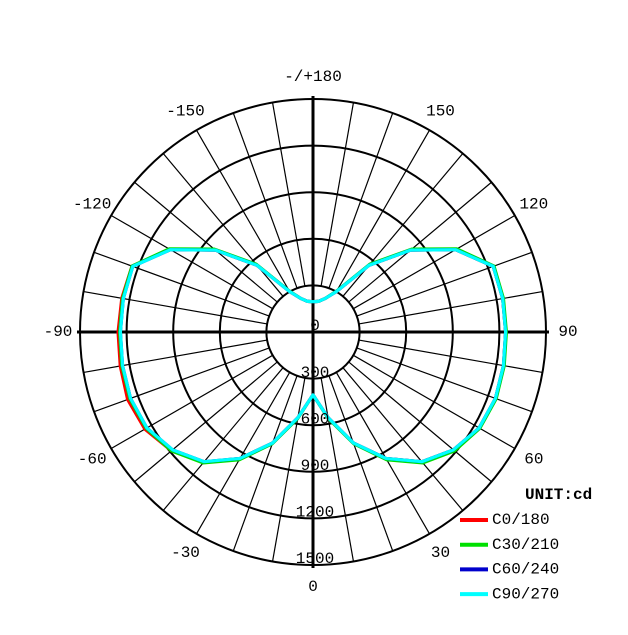  What do you see at coordinates (525, 545) in the screenshot?
I see `legend-label: C30/210` at bounding box center [525, 545].